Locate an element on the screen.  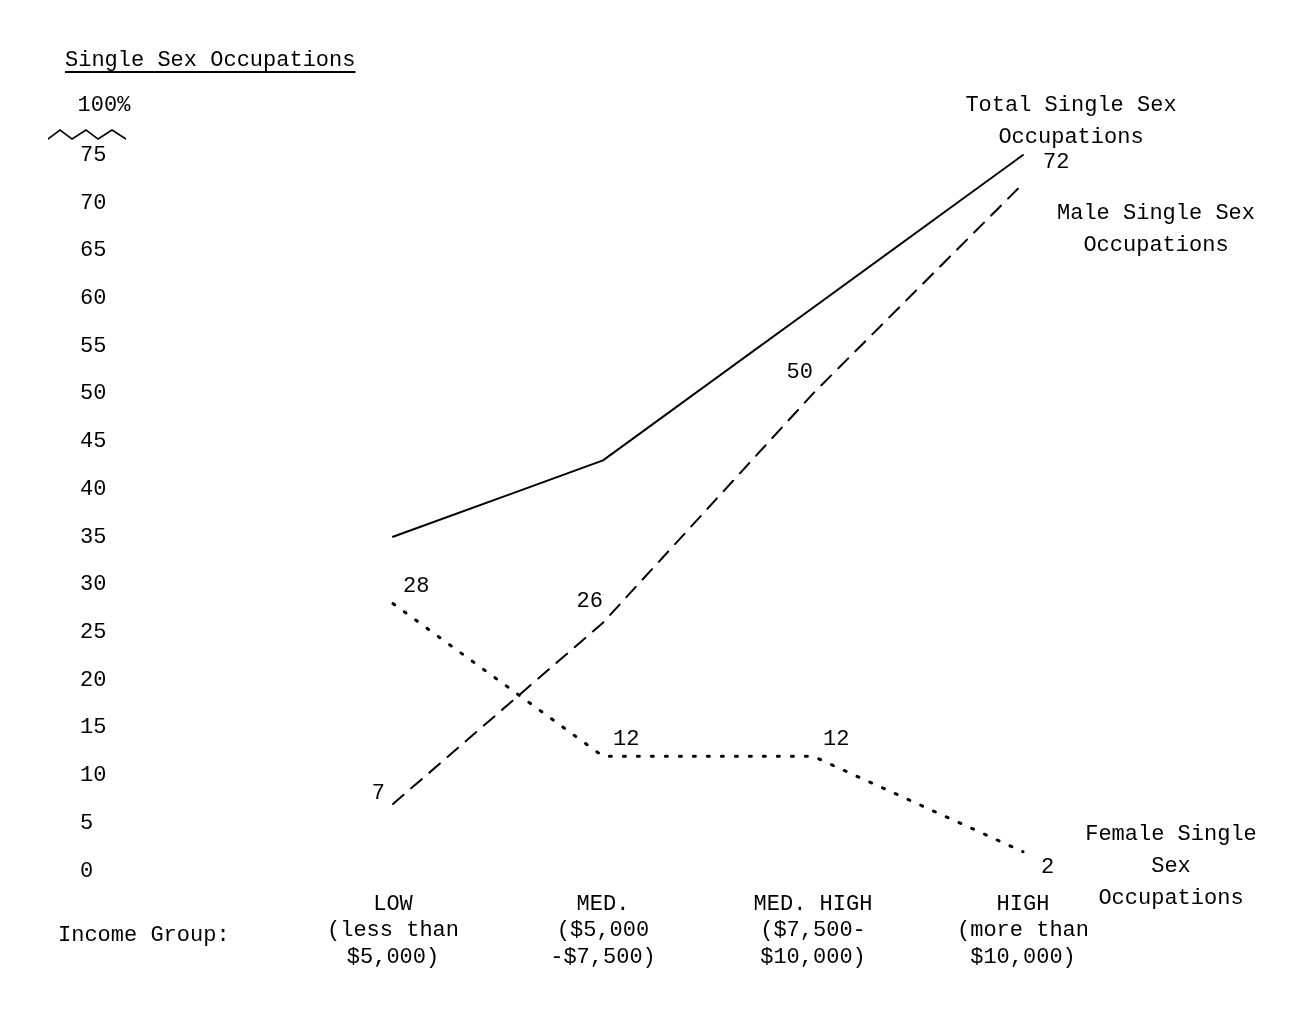
y-tick-label: 30 is located at coordinates (93, 585).